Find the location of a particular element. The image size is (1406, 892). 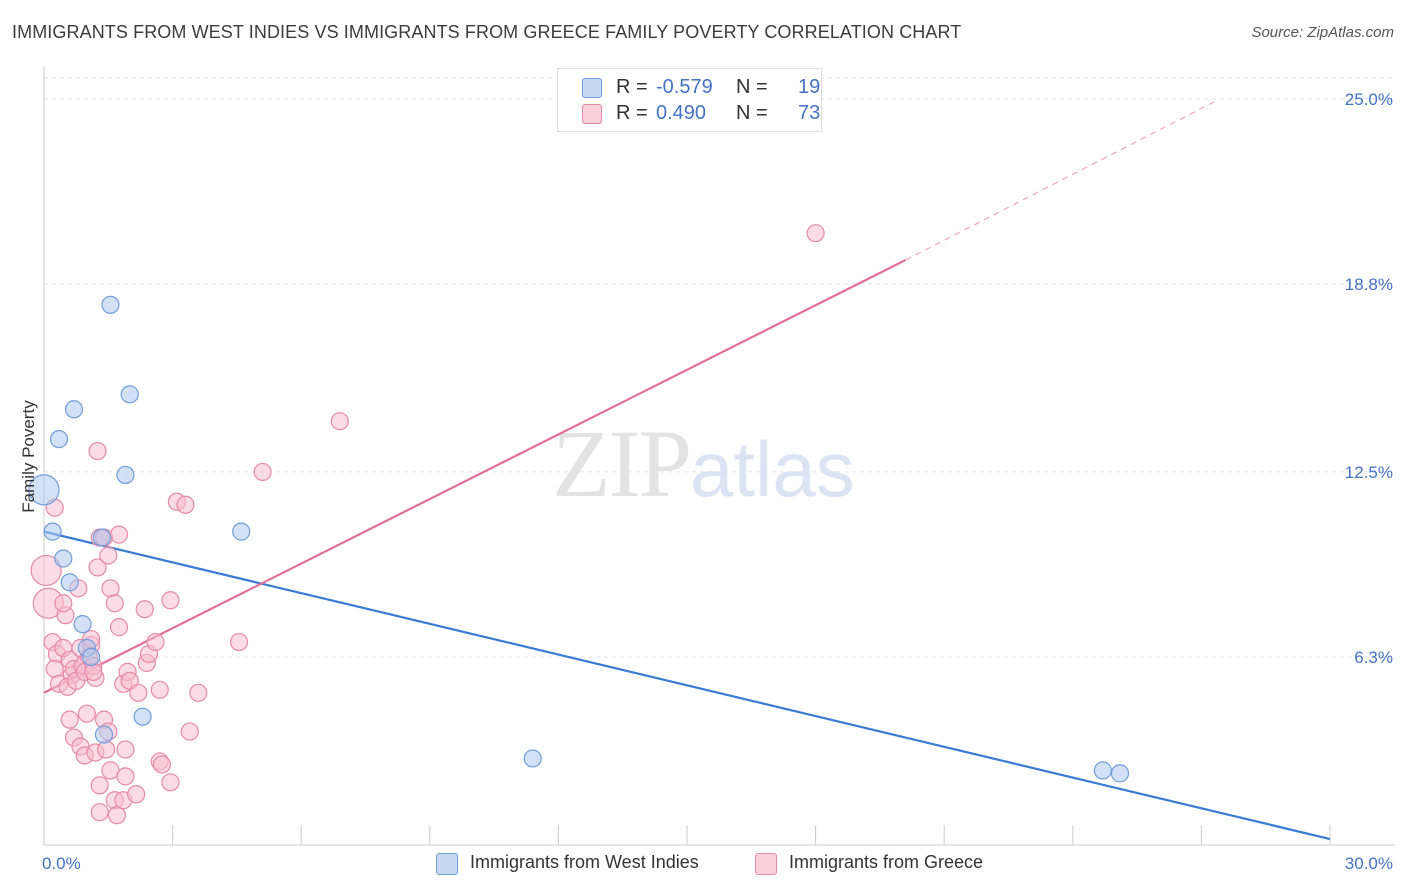

y-tick-label: 6.3% is located at coordinates (1373, 657).